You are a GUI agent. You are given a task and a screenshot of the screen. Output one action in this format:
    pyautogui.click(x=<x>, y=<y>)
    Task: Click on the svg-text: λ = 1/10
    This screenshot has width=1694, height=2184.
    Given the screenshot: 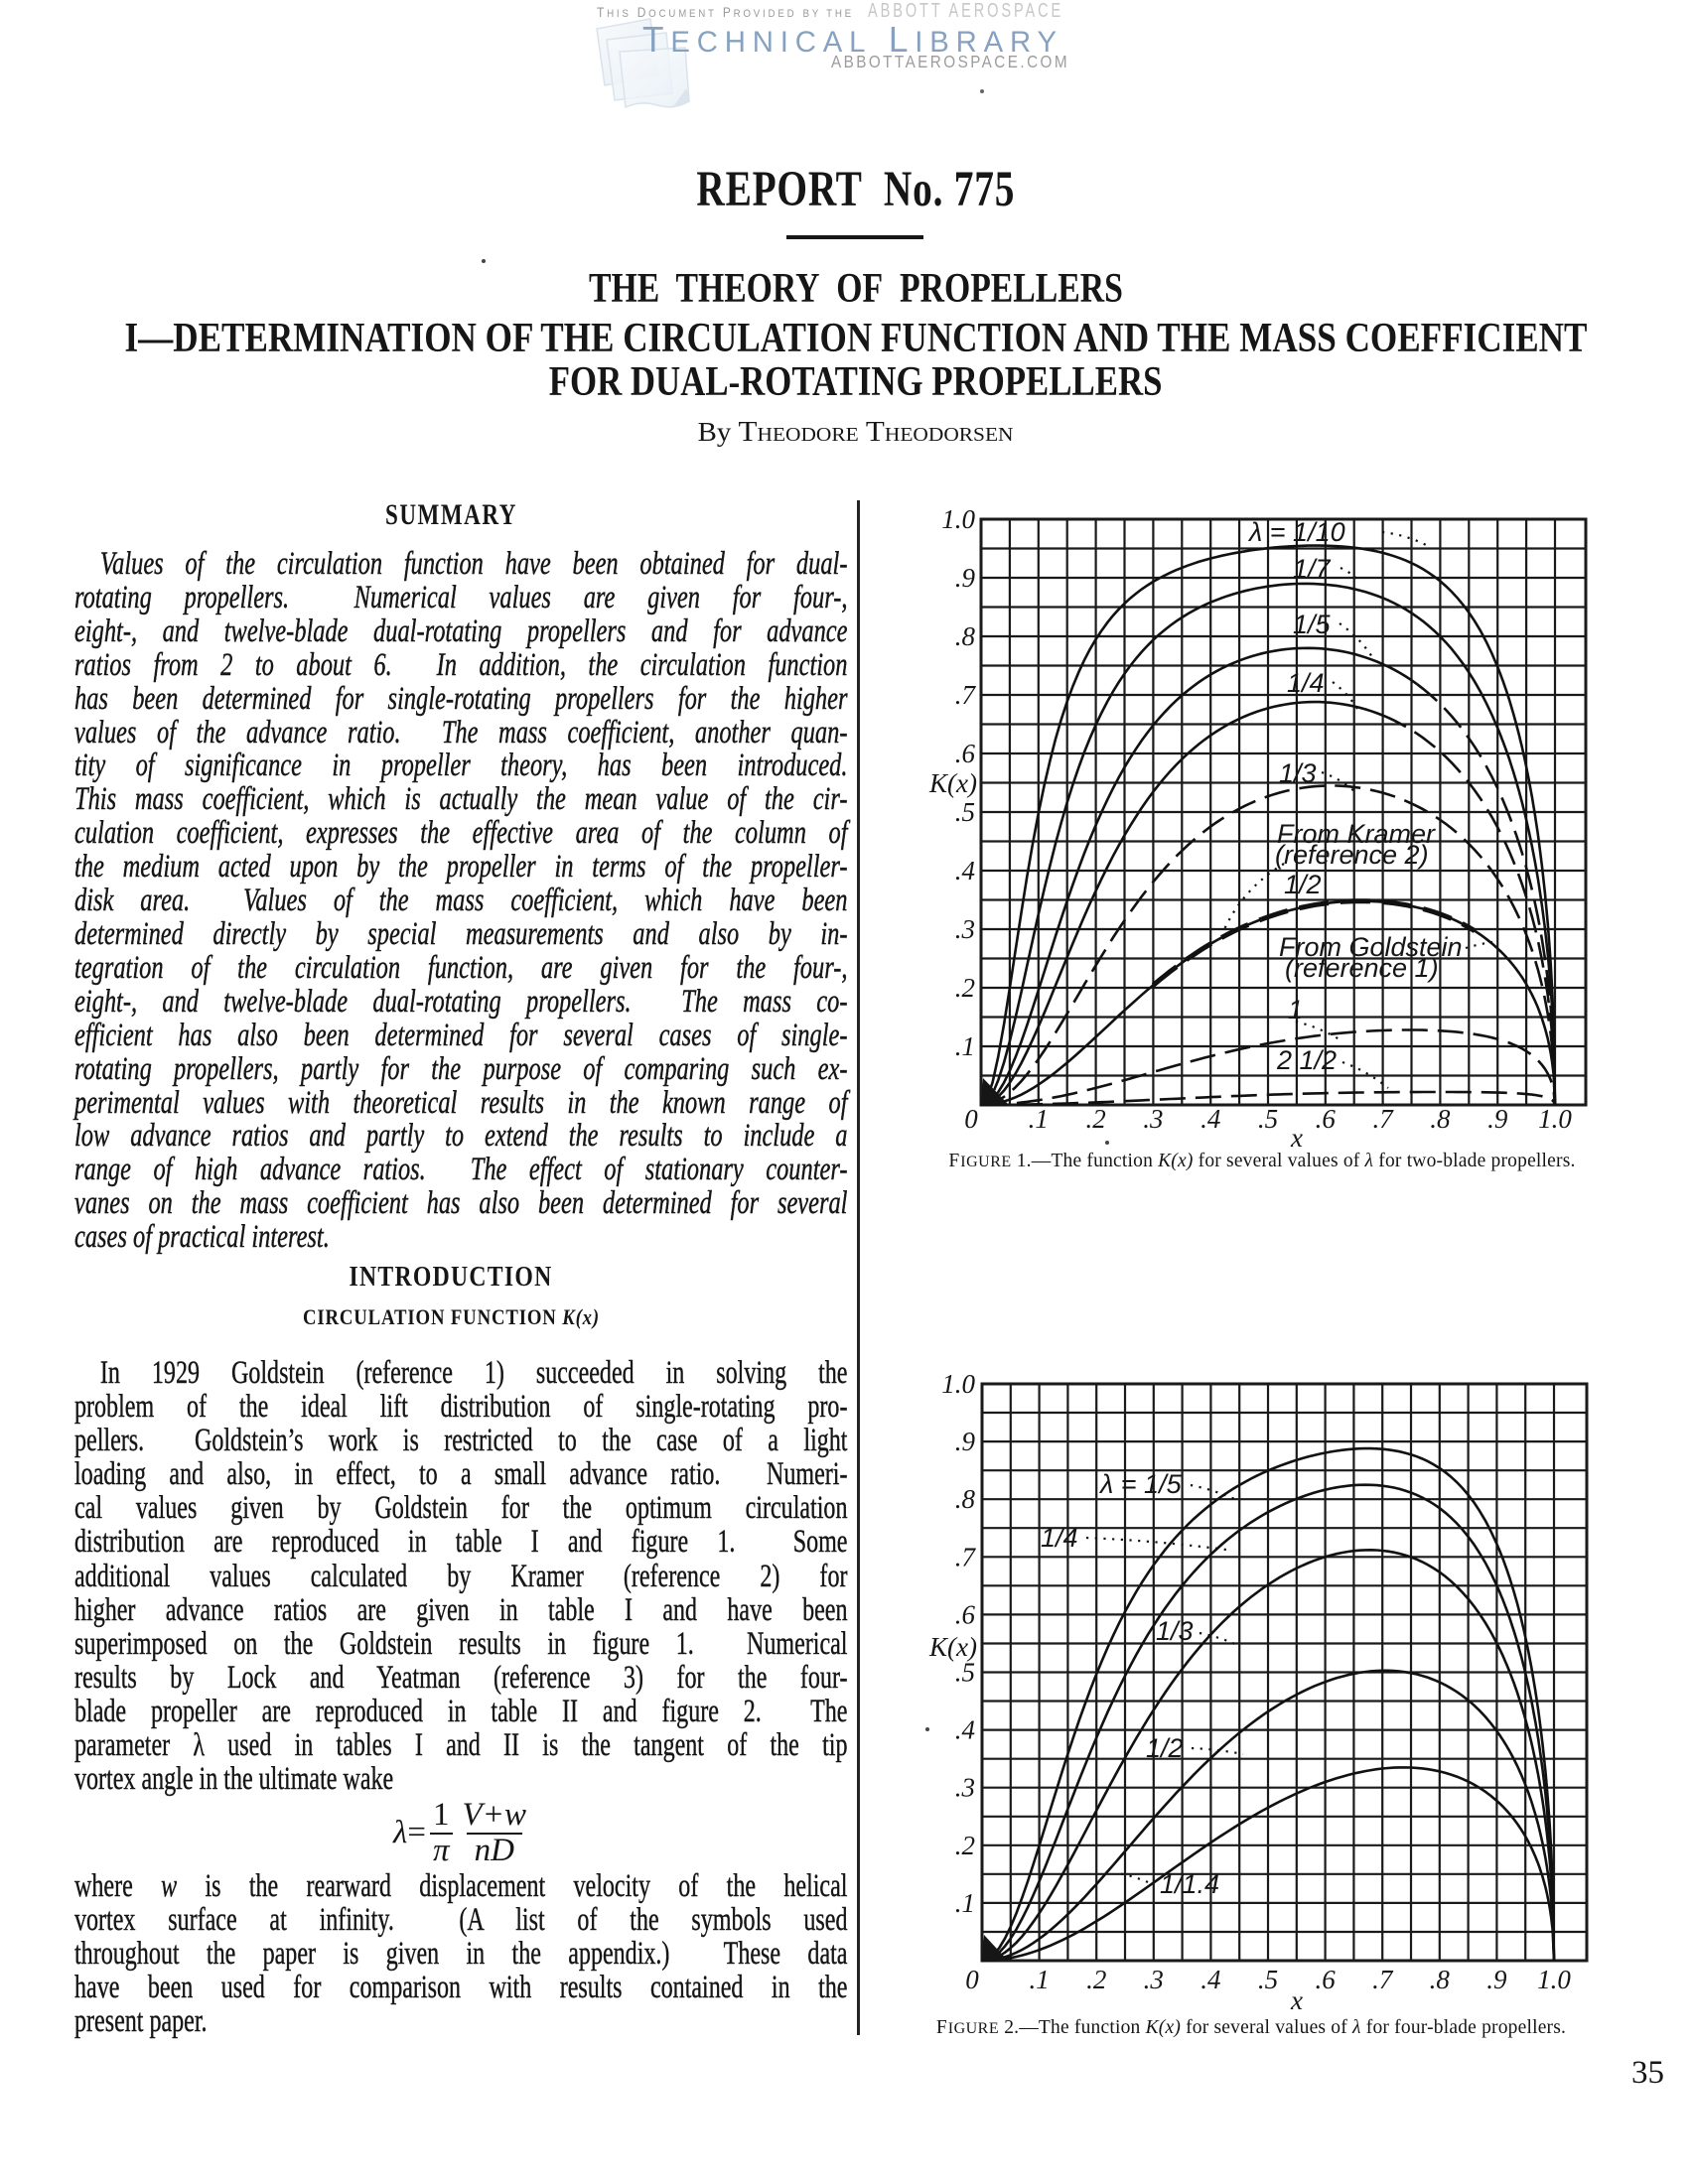 What is the action you would take?
    pyautogui.click(x=1296, y=532)
    